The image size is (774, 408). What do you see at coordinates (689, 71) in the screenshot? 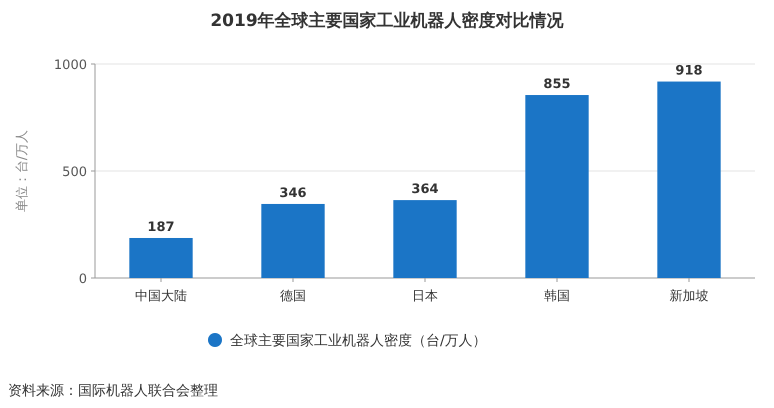
I see `data-label: 918` at bounding box center [689, 71].